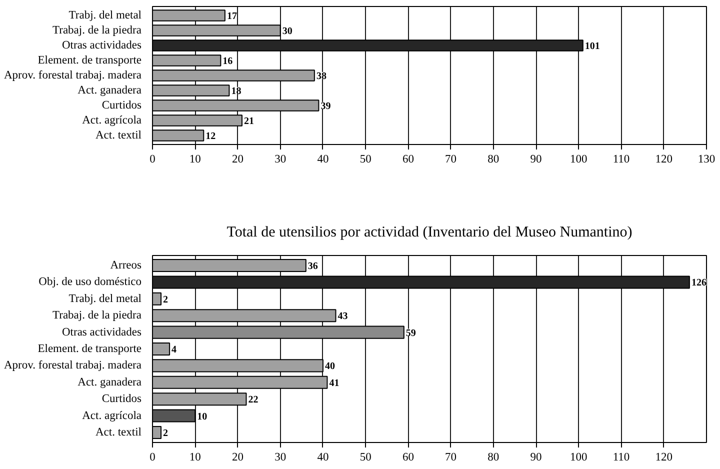  What do you see at coordinates (202, 416) in the screenshot?
I see `data-label: 10` at bounding box center [202, 416].